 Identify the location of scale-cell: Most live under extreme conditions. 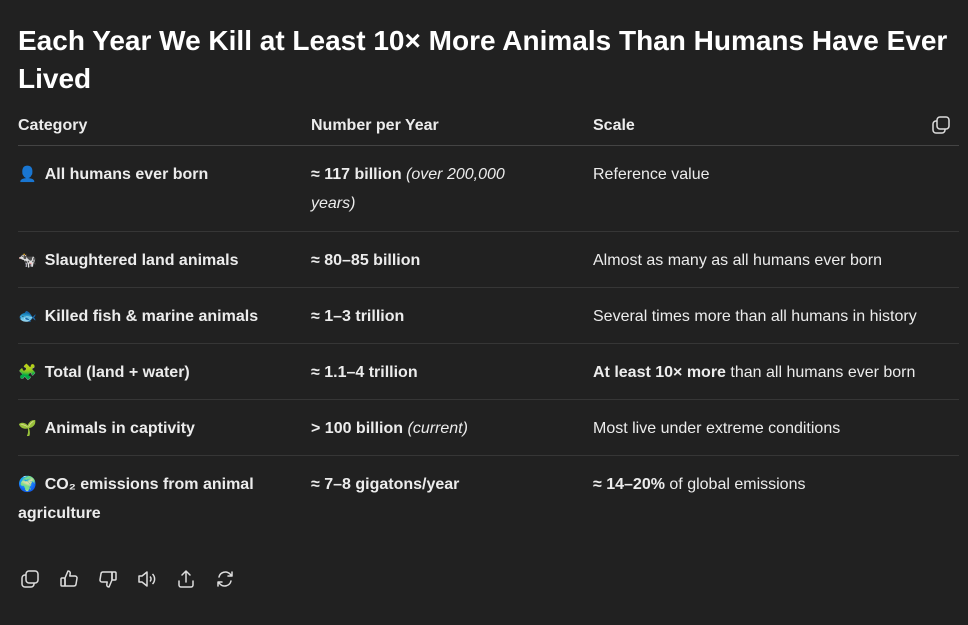
(776, 428).